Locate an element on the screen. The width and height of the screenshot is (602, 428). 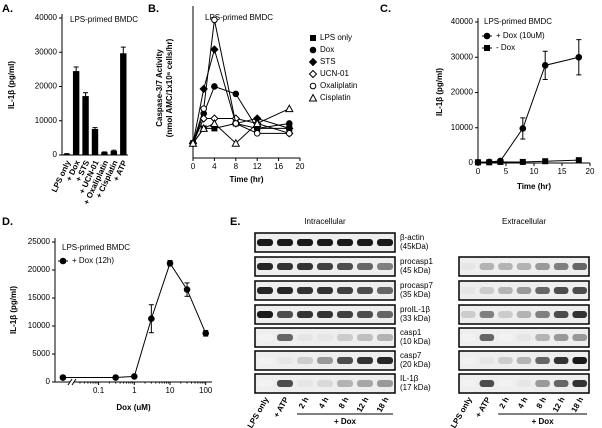
x-tick-label: 20 is located at coordinates (300, 166).